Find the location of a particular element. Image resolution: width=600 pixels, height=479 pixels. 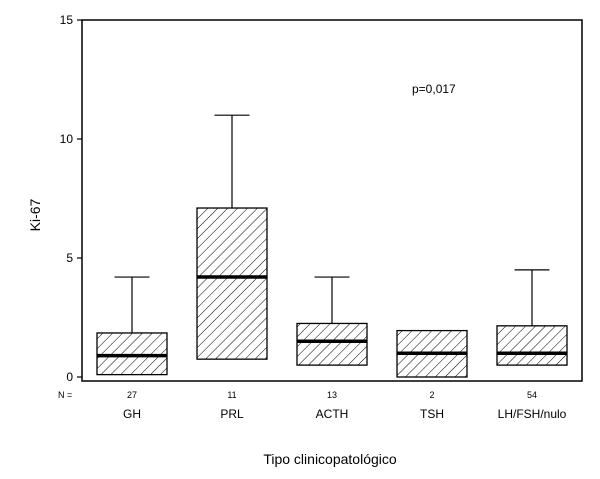

p-value-annotation: p=0,017 is located at coordinates (434, 89).